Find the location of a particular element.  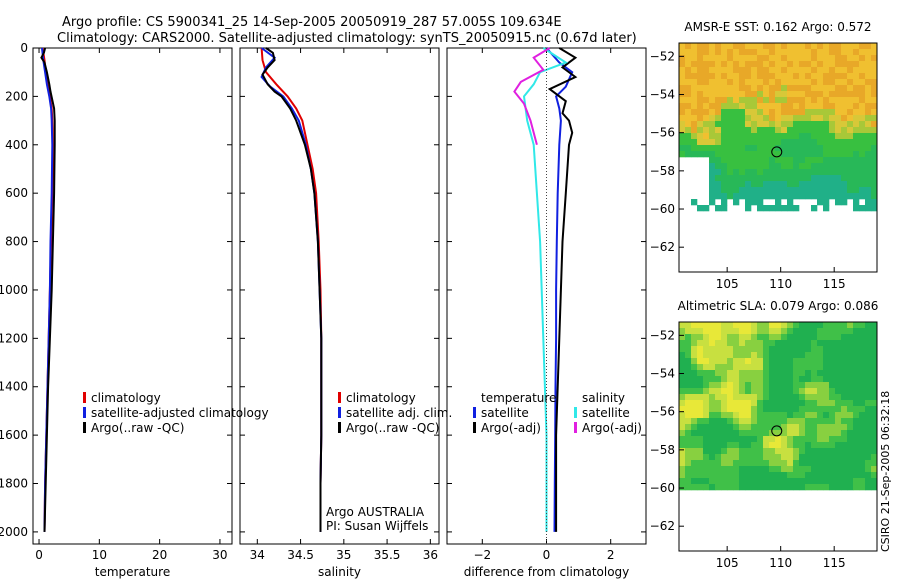

legend-label: Argo(..raw -QC) is located at coordinates (392, 428).